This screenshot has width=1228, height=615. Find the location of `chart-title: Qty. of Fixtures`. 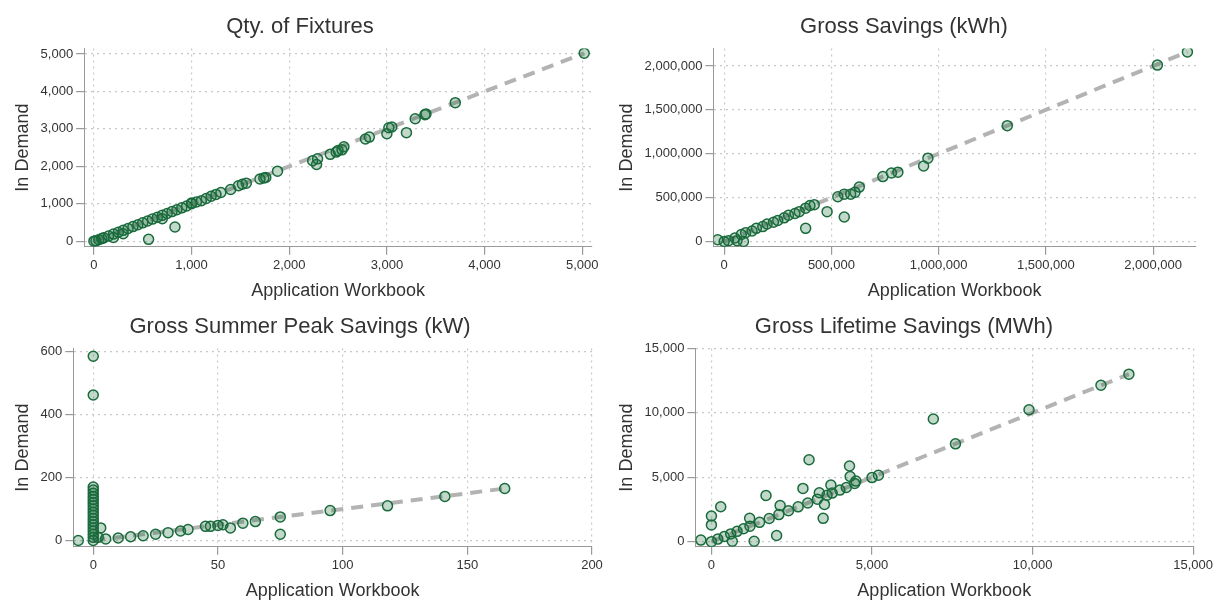

chart-title: Qty. of Fixtures is located at coordinates (300, 26).